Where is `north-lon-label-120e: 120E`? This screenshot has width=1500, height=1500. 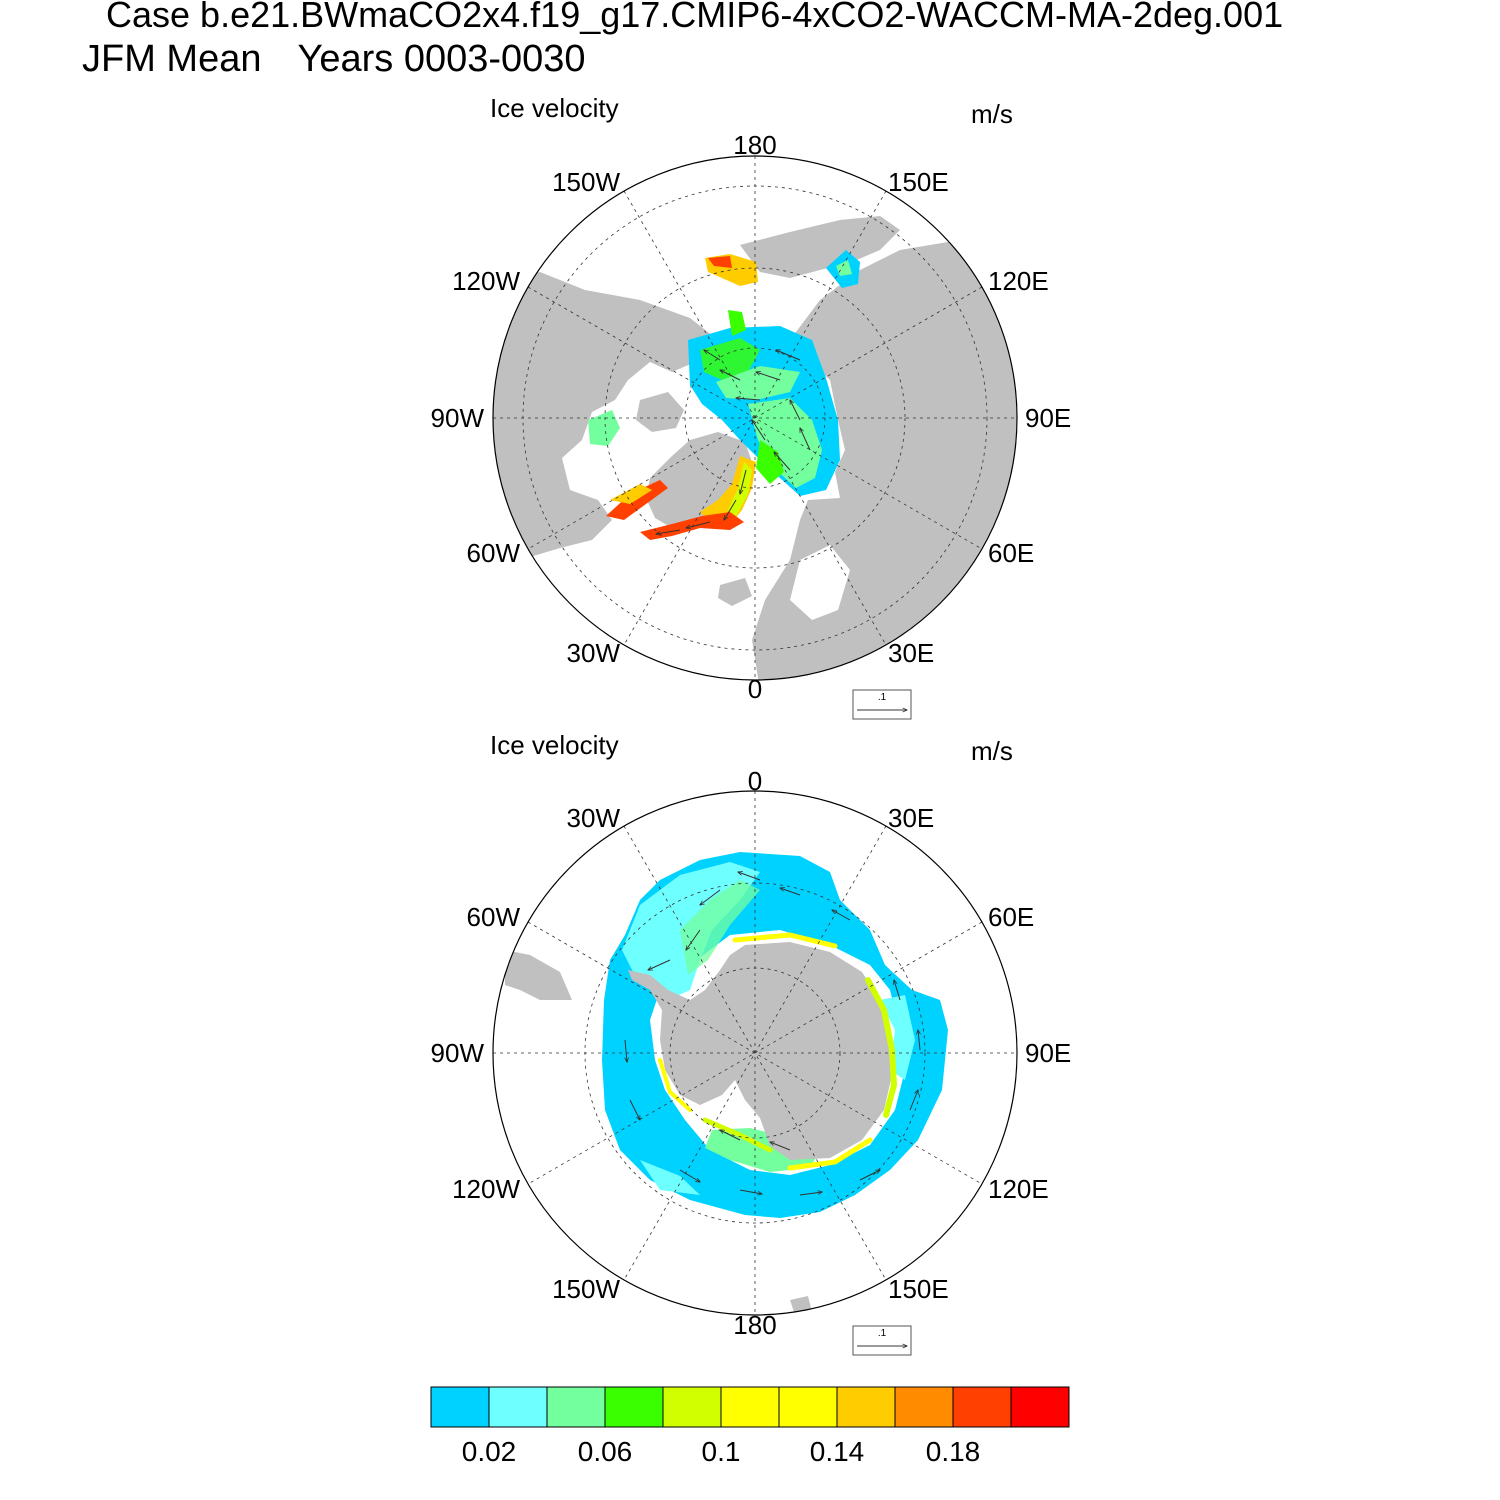
north-lon-label-120e: 120E is located at coordinates (1018, 281).